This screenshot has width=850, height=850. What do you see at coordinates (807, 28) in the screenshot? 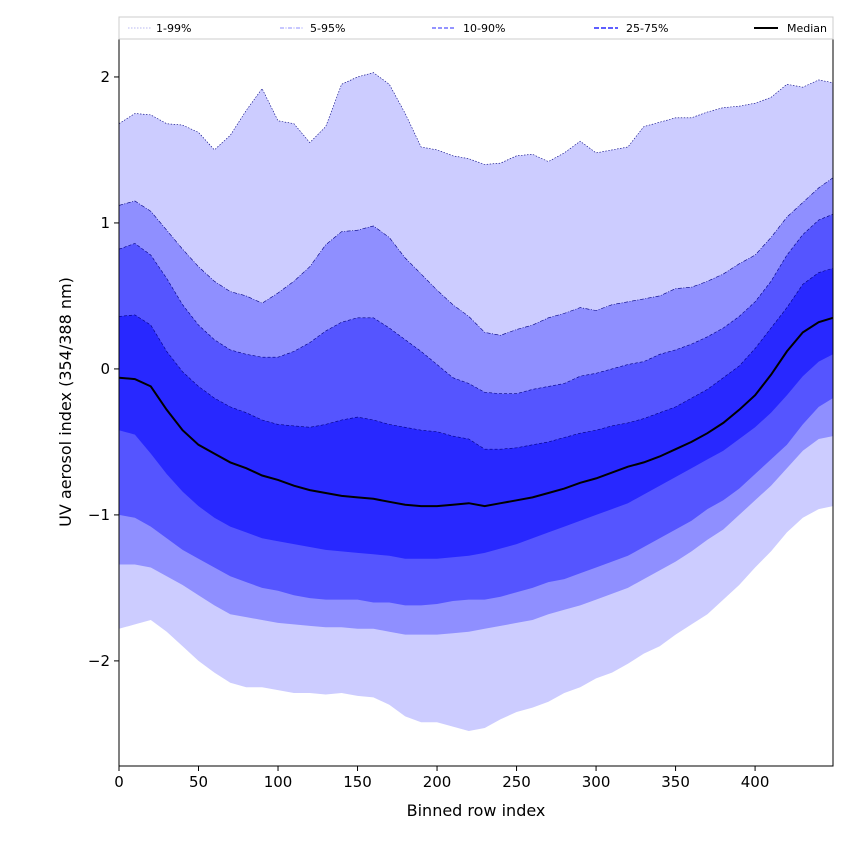
I see `legend-label-Median: Median` at bounding box center [807, 28].